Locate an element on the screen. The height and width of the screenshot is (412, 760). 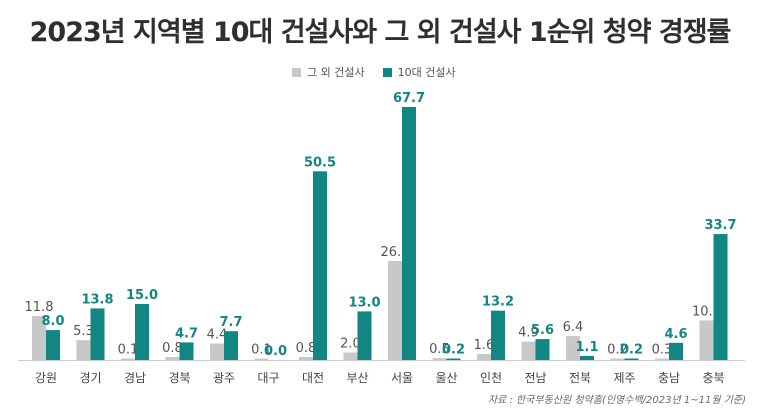
category-label-11: 전남 is located at coordinates (535, 378).